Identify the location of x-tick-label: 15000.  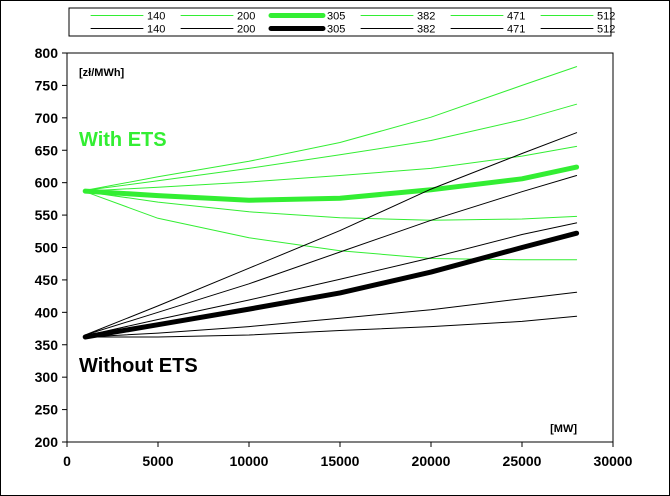
(340, 461).